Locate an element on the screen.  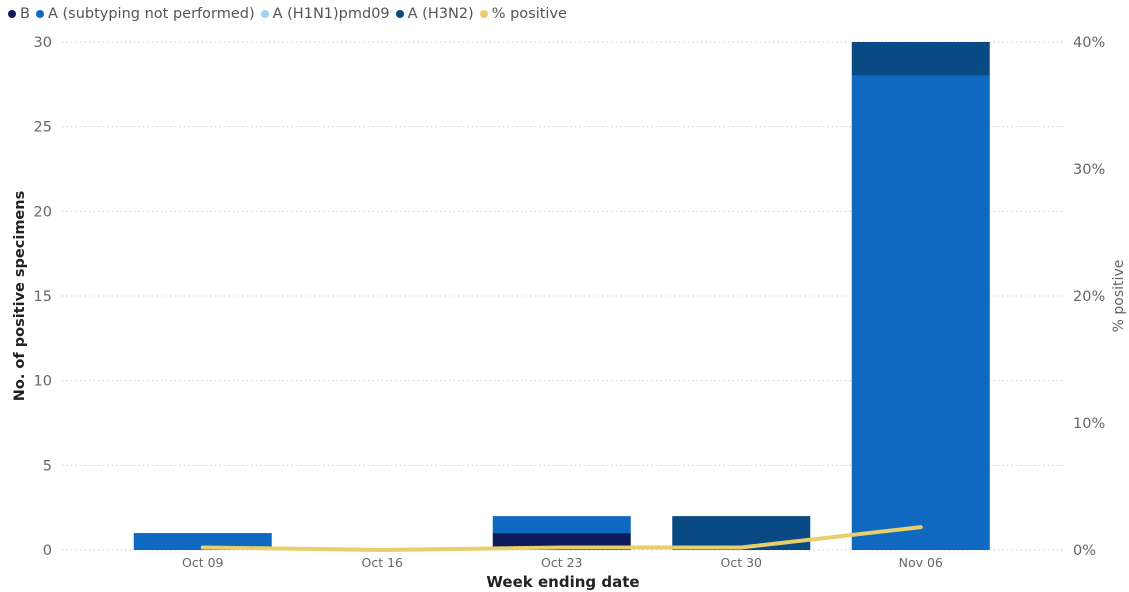
y-tick-label: 20 is located at coordinates (43, 212).